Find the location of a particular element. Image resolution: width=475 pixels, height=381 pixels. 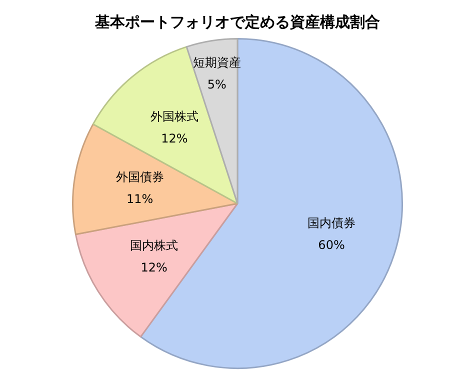

data-label: 5% is located at coordinates (216, 84).